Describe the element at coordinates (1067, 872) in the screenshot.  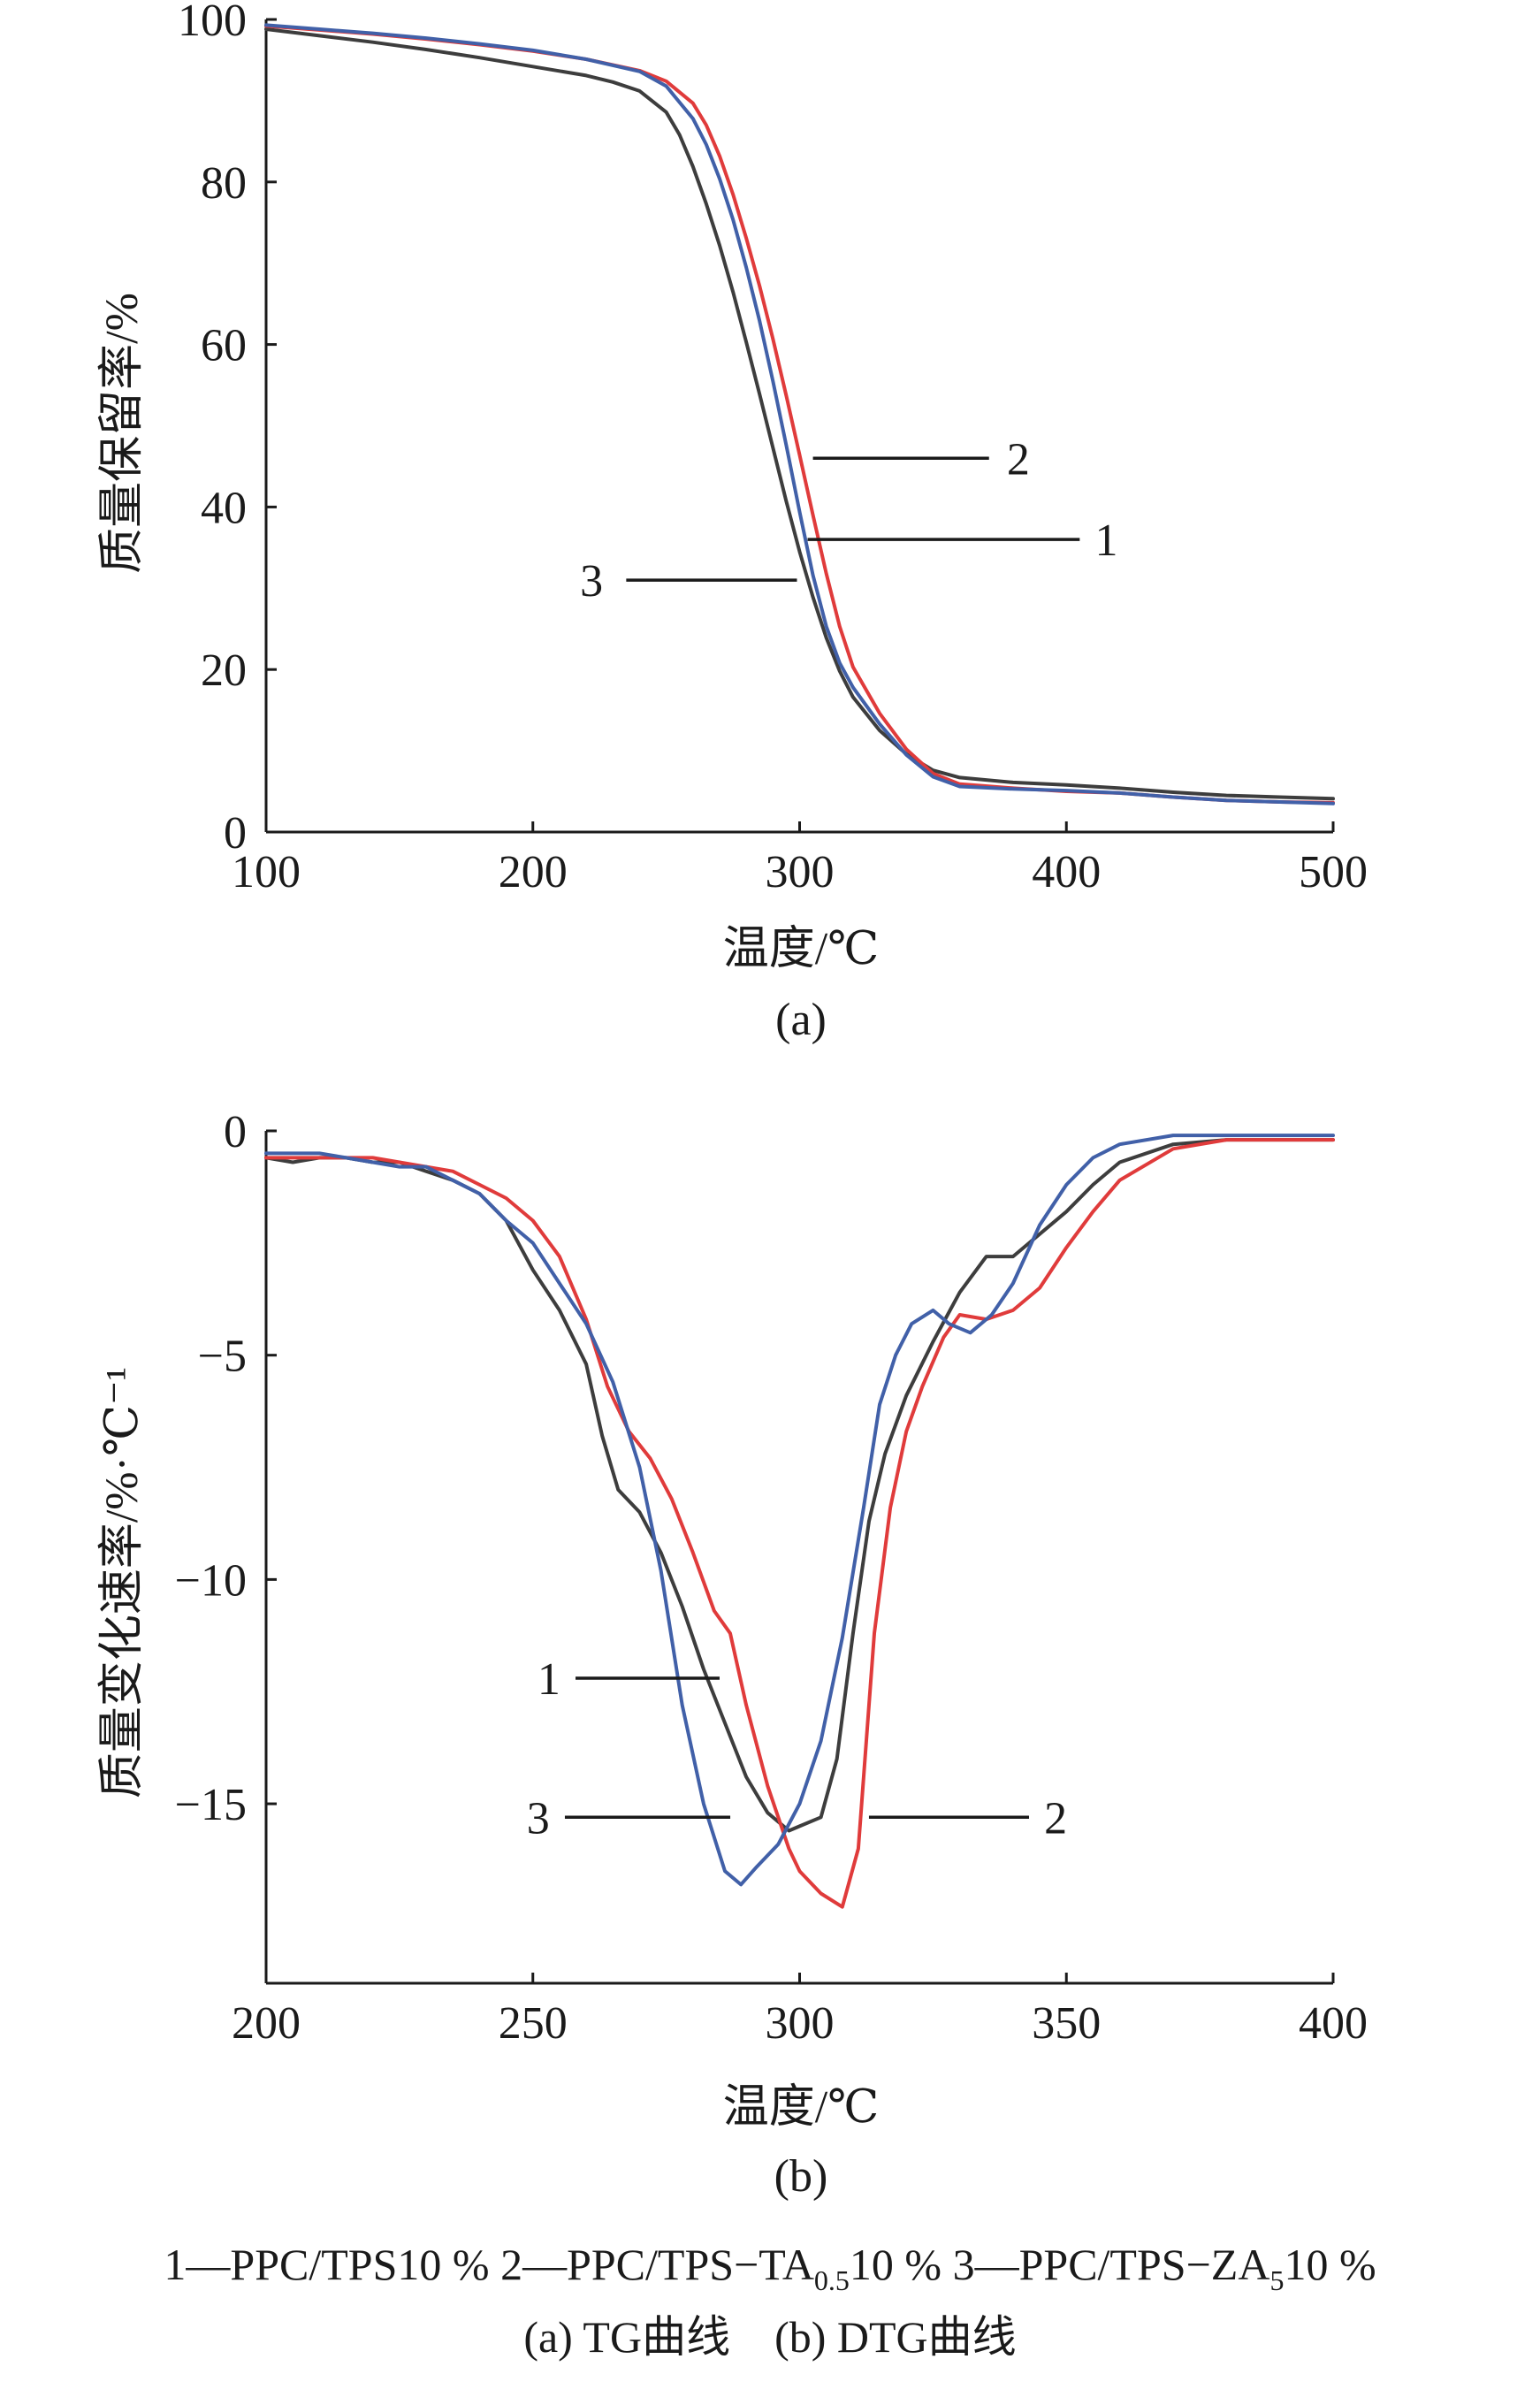
I see `tg-x-tick-label: 400` at that location.